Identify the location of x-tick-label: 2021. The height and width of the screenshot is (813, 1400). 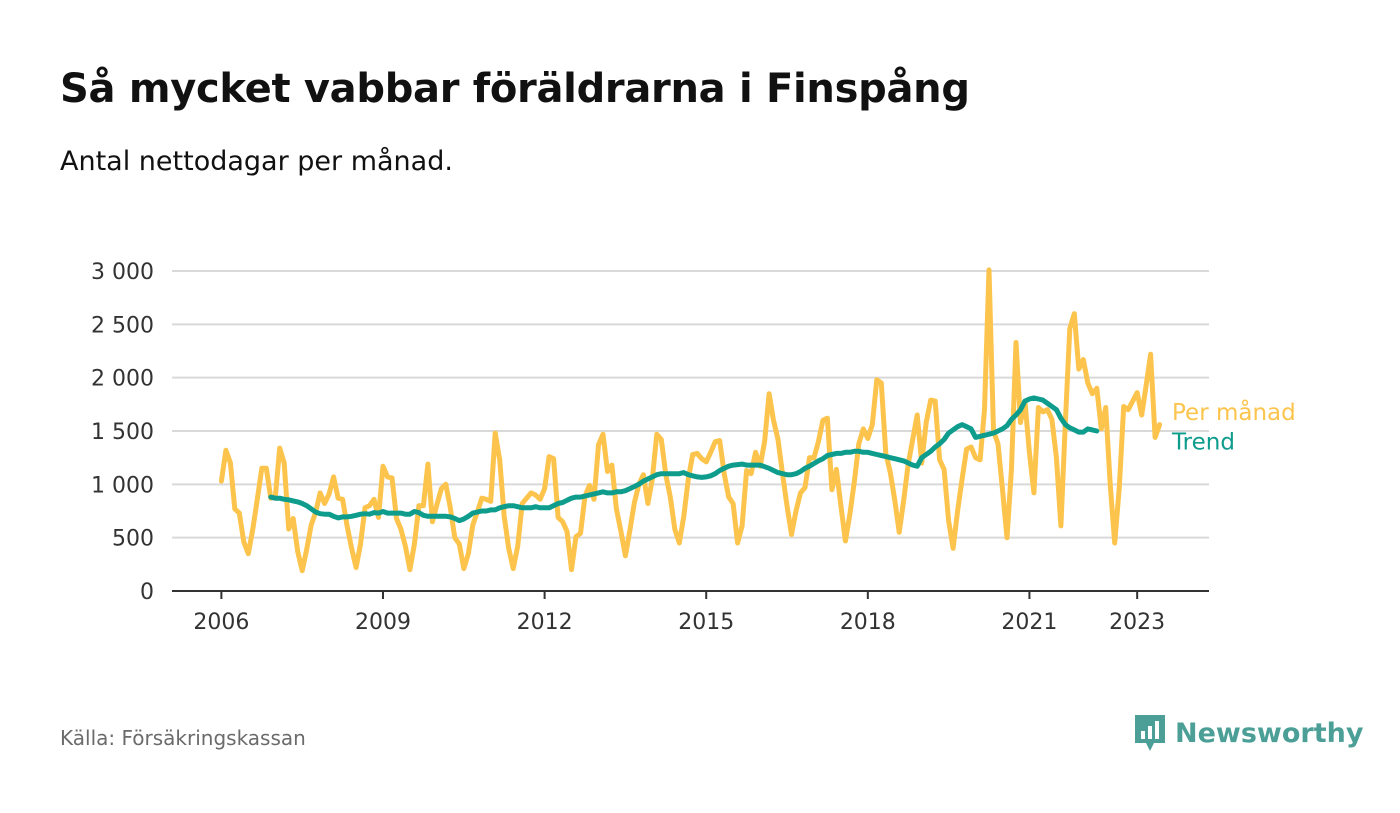
(1029, 622).